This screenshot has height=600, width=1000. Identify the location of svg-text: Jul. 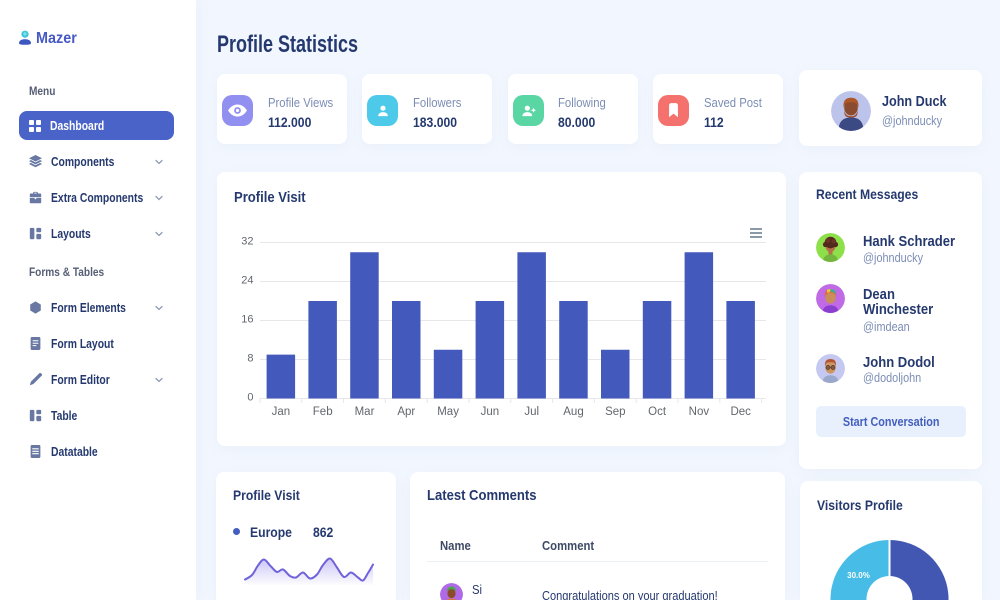
(531, 412).